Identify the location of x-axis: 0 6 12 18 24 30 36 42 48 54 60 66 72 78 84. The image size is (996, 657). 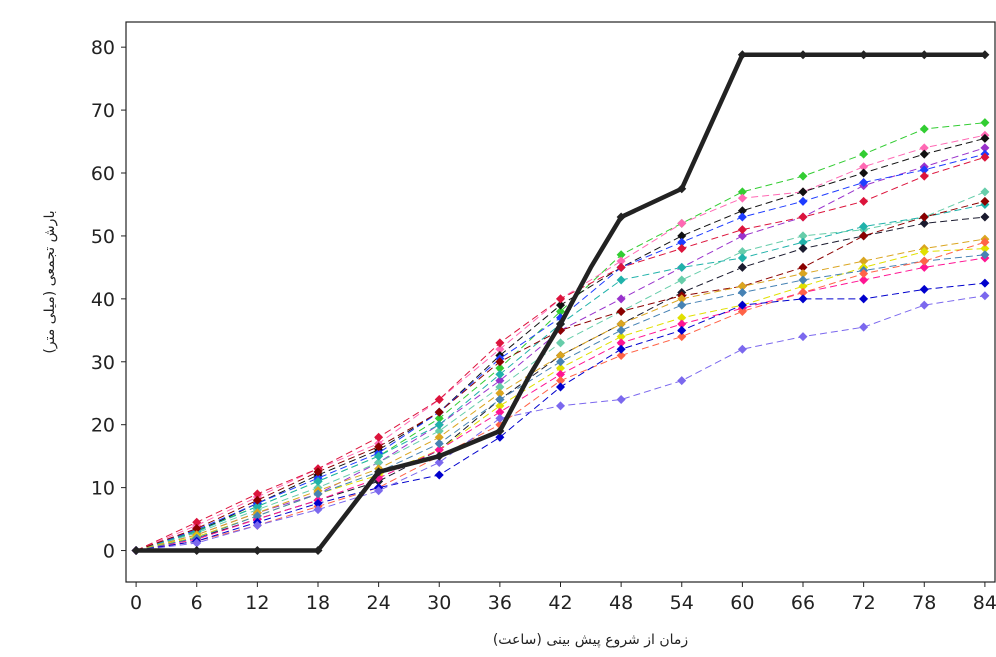
(563, 598).